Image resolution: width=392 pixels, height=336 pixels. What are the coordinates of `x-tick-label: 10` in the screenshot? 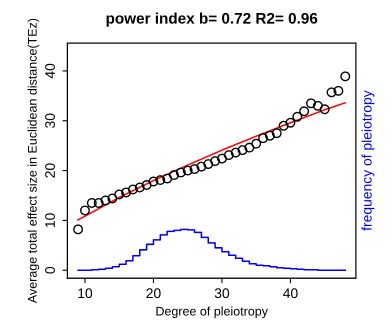 It's located at (85, 293).